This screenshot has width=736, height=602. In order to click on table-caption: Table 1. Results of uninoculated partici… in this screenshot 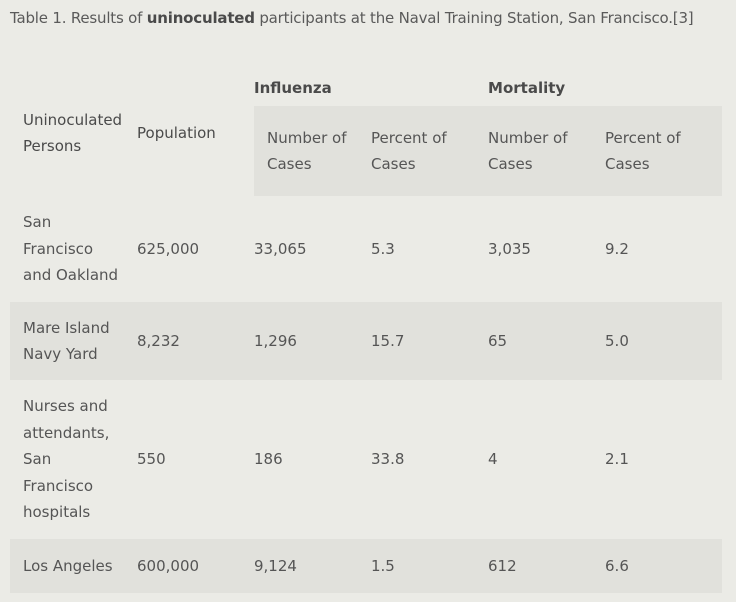, I will do `click(352, 18)`.